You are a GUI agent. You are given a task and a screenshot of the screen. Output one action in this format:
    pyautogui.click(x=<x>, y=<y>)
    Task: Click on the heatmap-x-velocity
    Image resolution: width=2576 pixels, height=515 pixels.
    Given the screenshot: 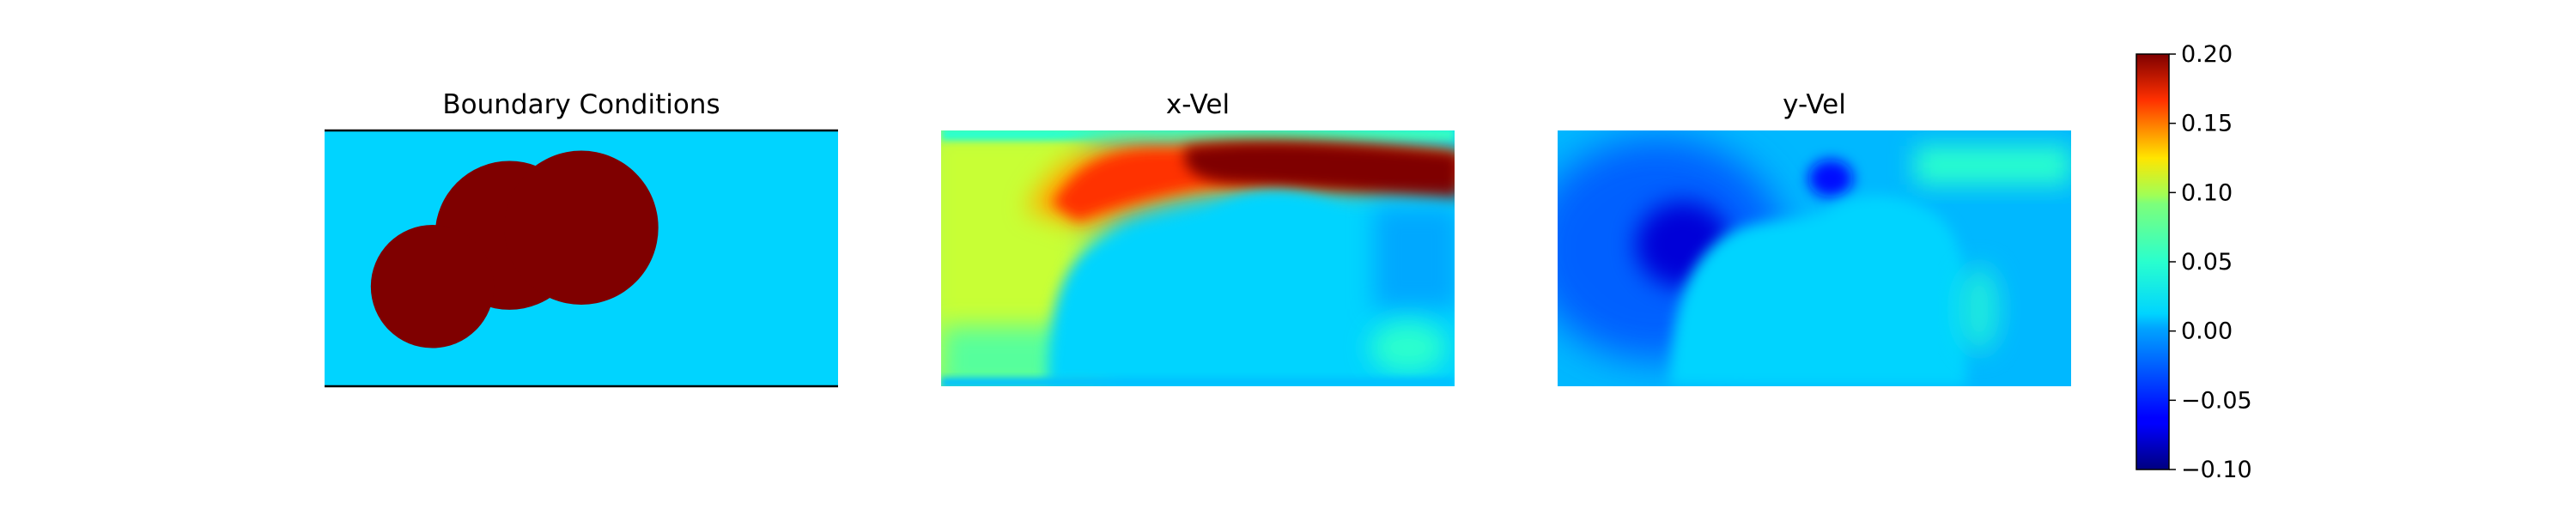 What is the action you would take?
    pyautogui.click(x=1198, y=258)
    